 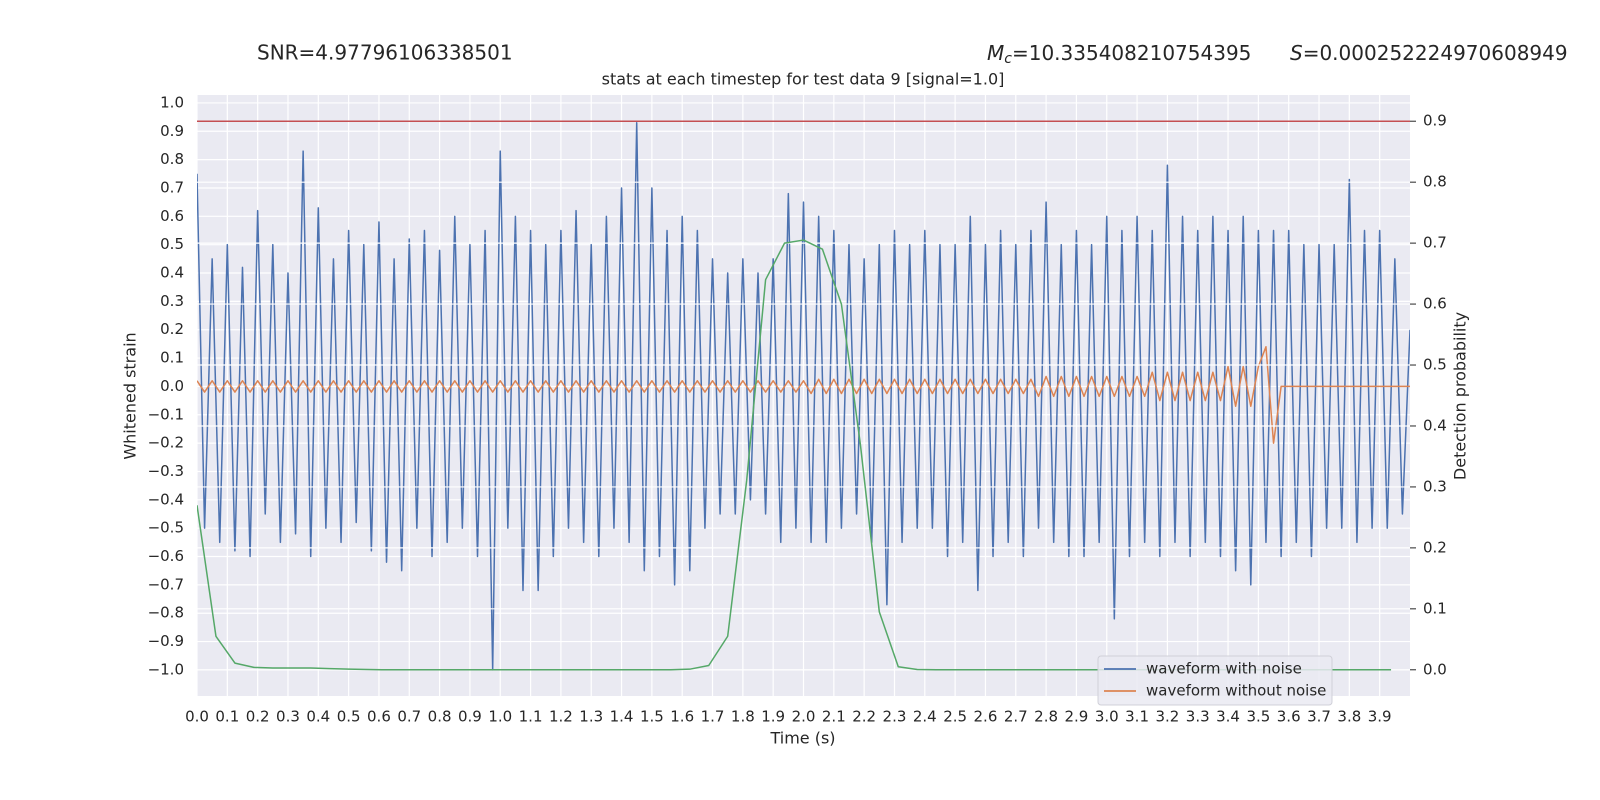 I want to click on x-tick-label: 1.3, so click(x=591, y=717).